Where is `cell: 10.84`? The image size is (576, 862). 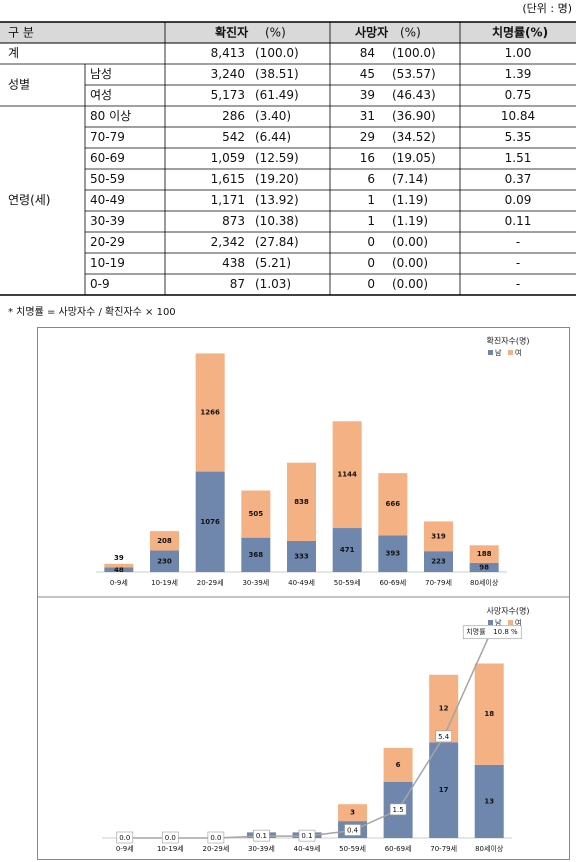
cell: 10.84 is located at coordinates (518, 116).